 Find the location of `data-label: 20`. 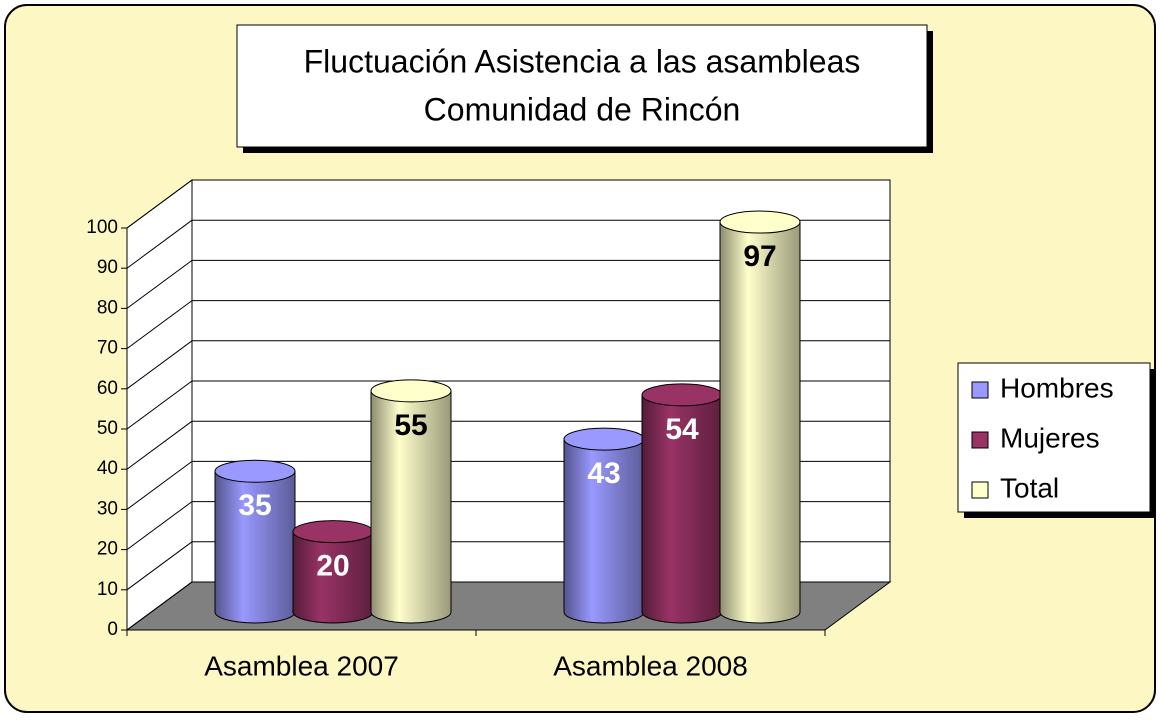

data-label: 20 is located at coordinates (332, 566).